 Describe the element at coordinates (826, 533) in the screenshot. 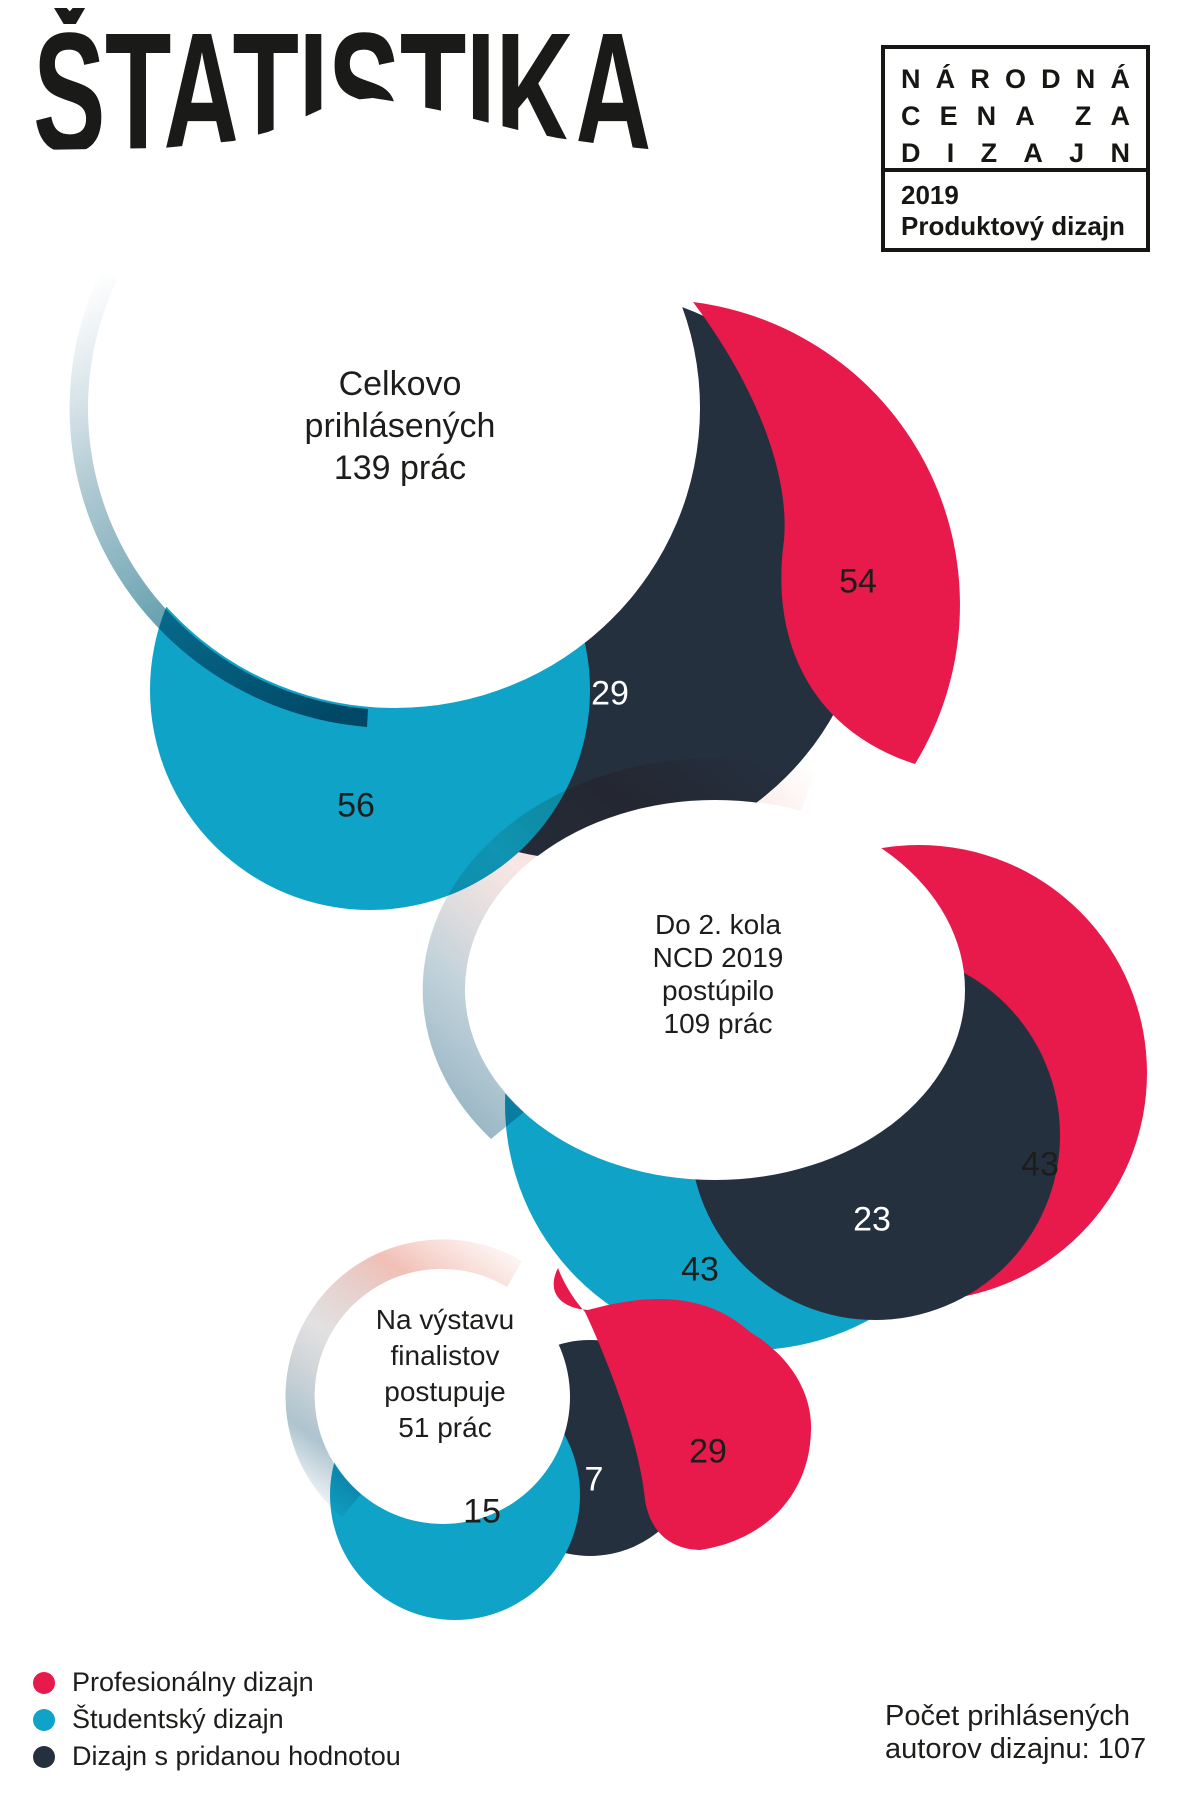

I see `cluster1-red-shape` at that location.